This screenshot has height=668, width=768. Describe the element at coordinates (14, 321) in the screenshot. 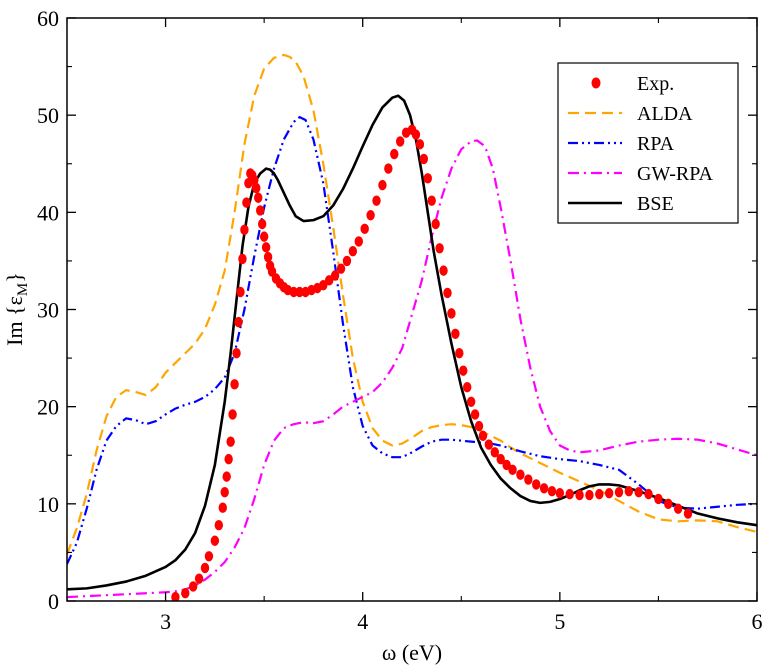

I see `y-axis-label-base: Im {ε` at that location.